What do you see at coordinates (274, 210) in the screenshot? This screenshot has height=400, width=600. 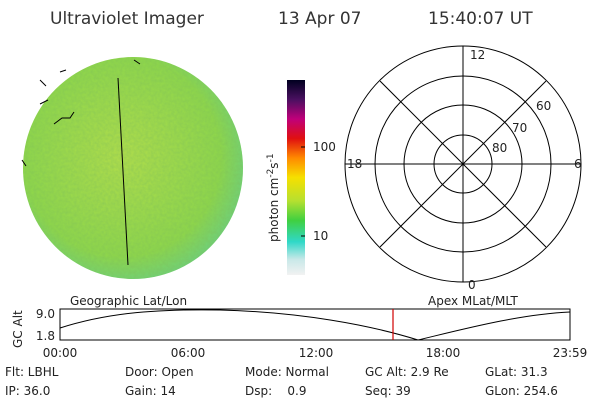 I see `unit: photon cm` at bounding box center [274, 210].